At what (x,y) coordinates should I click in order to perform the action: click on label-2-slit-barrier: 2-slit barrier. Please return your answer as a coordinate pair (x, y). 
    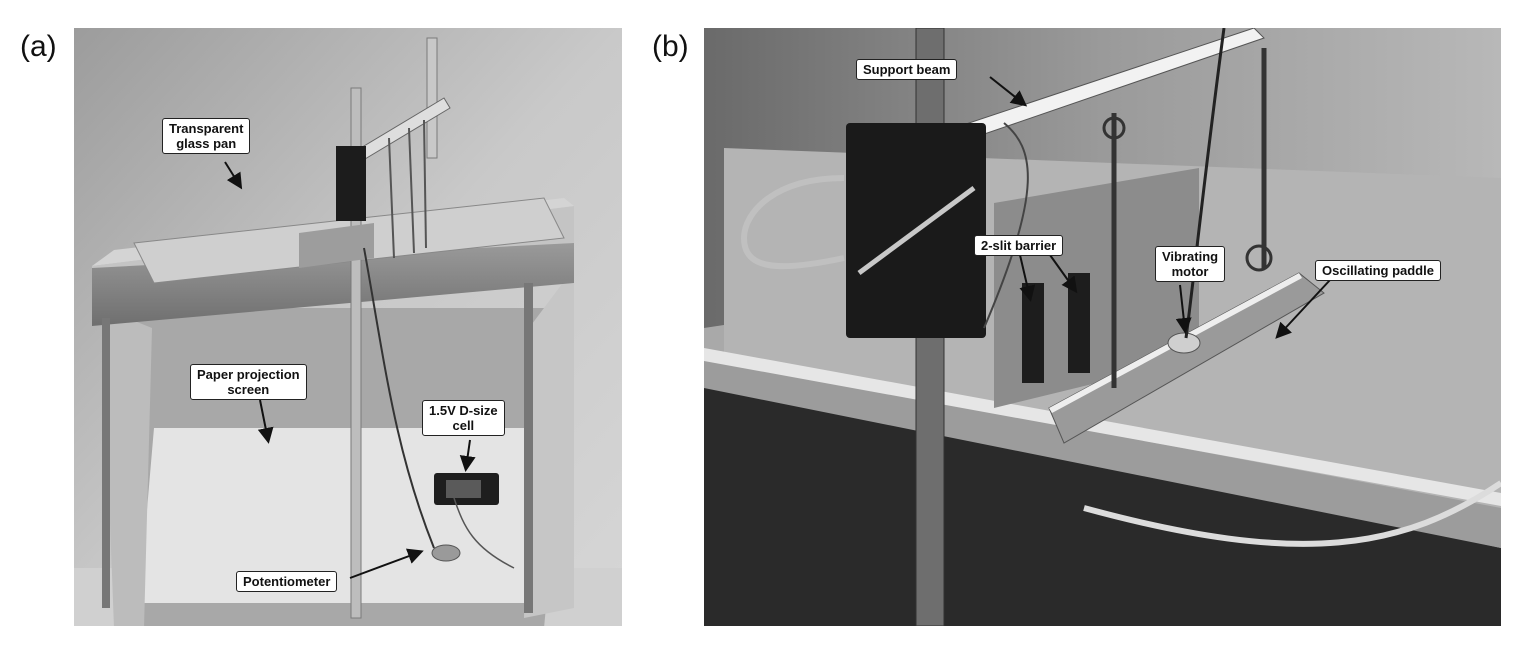
    Looking at the image, I should click on (1019, 245).